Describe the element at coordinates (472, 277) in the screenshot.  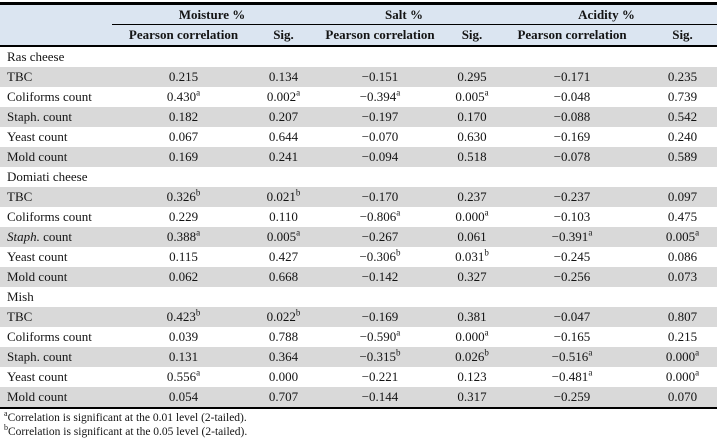
I see `value-cell: 0.327` at that location.